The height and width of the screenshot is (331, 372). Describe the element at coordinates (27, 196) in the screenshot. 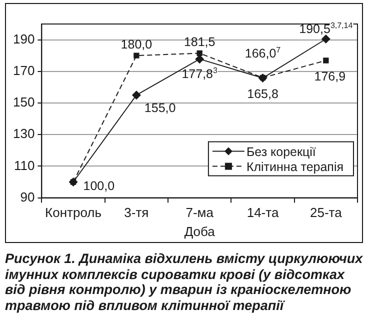

I see `y-tick-label: 90` at that location.